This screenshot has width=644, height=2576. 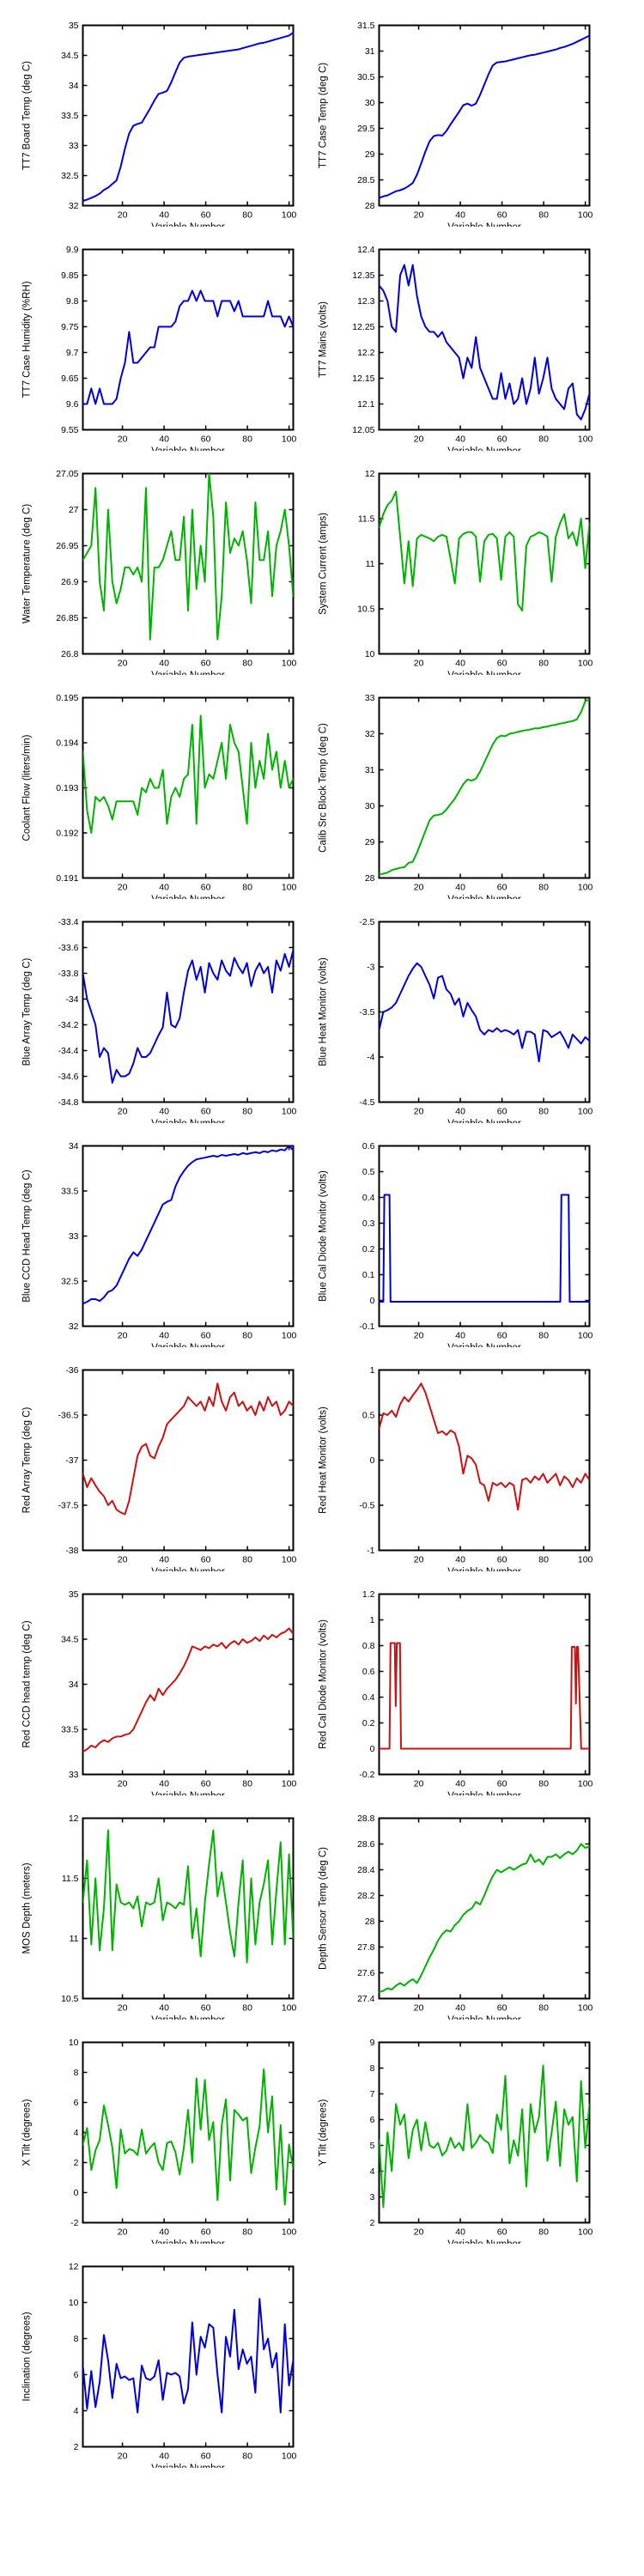 What do you see at coordinates (372, 2223) in the screenshot?
I see `y-tick-label: 2` at bounding box center [372, 2223].